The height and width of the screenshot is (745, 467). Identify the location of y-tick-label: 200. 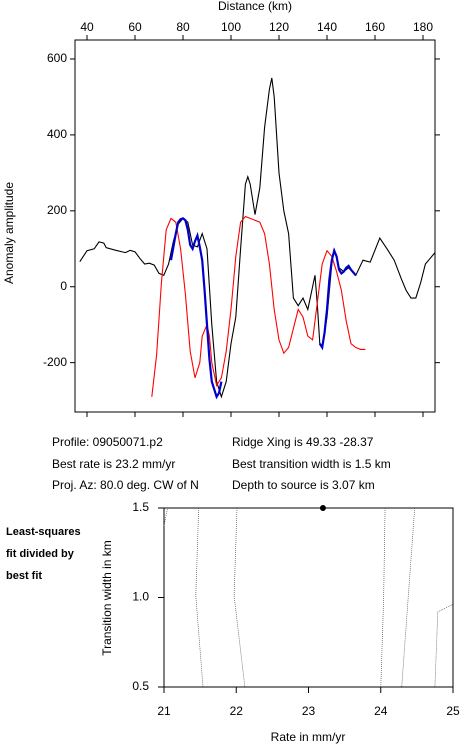
(57, 210).